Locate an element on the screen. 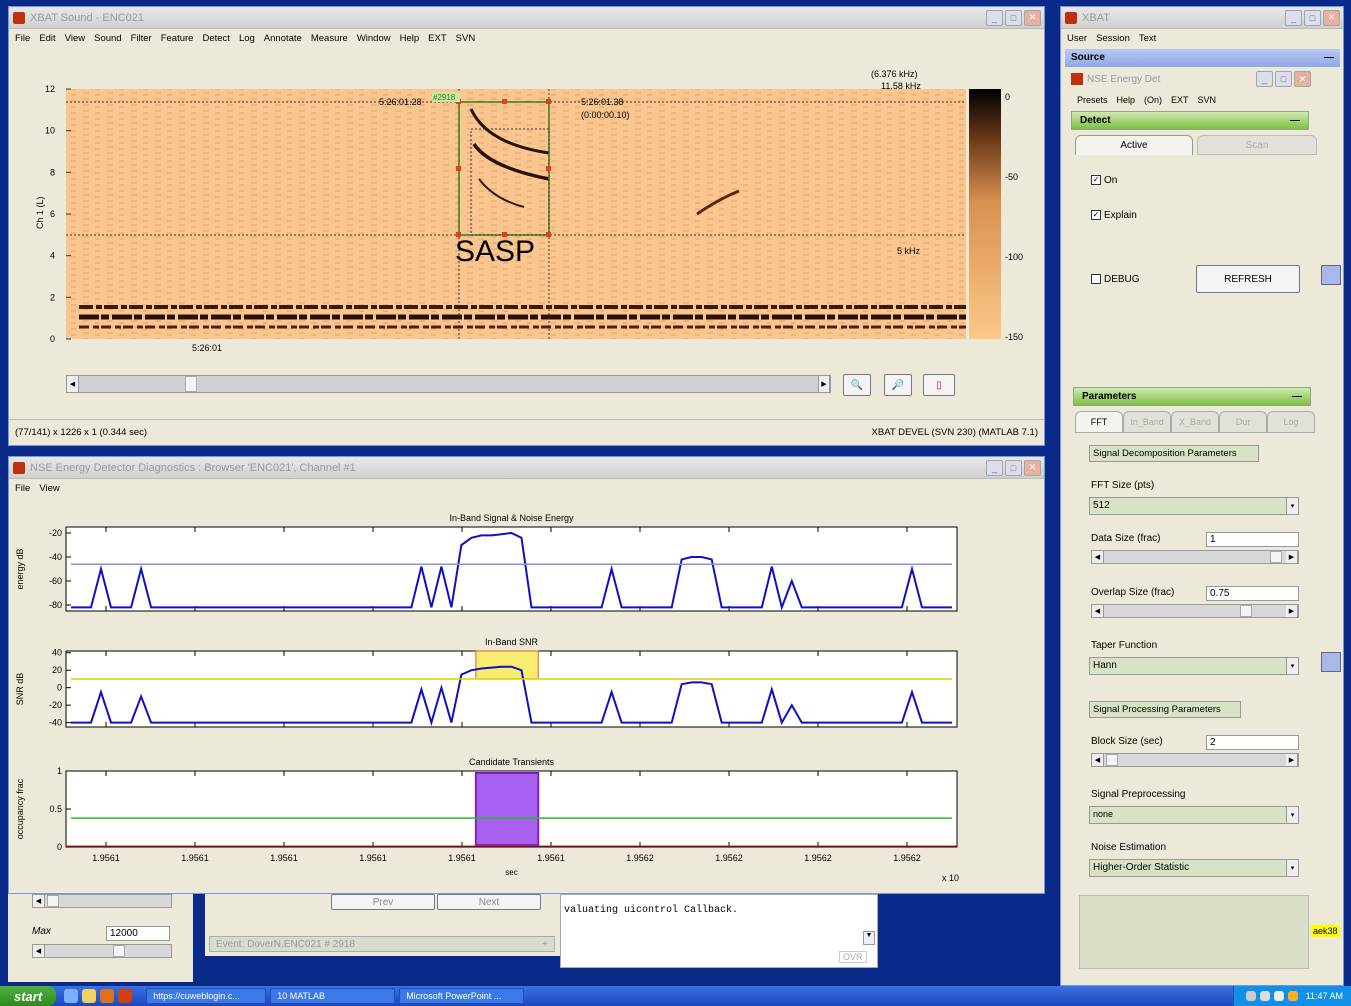 Image resolution: width=1351 pixels, height=1006 pixels. menu-annotate: Annotate is located at coordinates (282, 38).